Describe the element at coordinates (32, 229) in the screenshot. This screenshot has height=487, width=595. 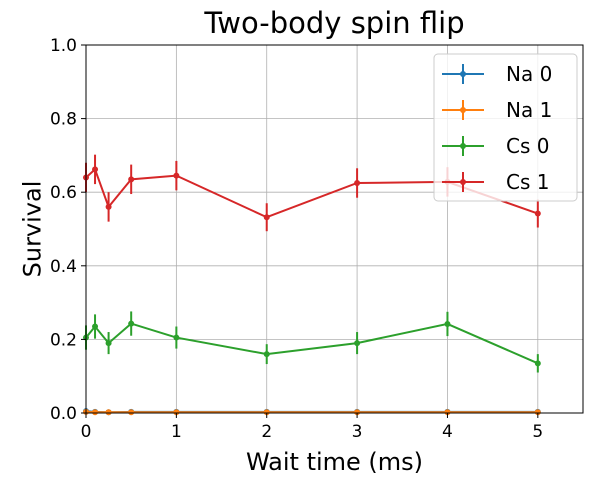
I see `y-axis-title: Survival` at that location.